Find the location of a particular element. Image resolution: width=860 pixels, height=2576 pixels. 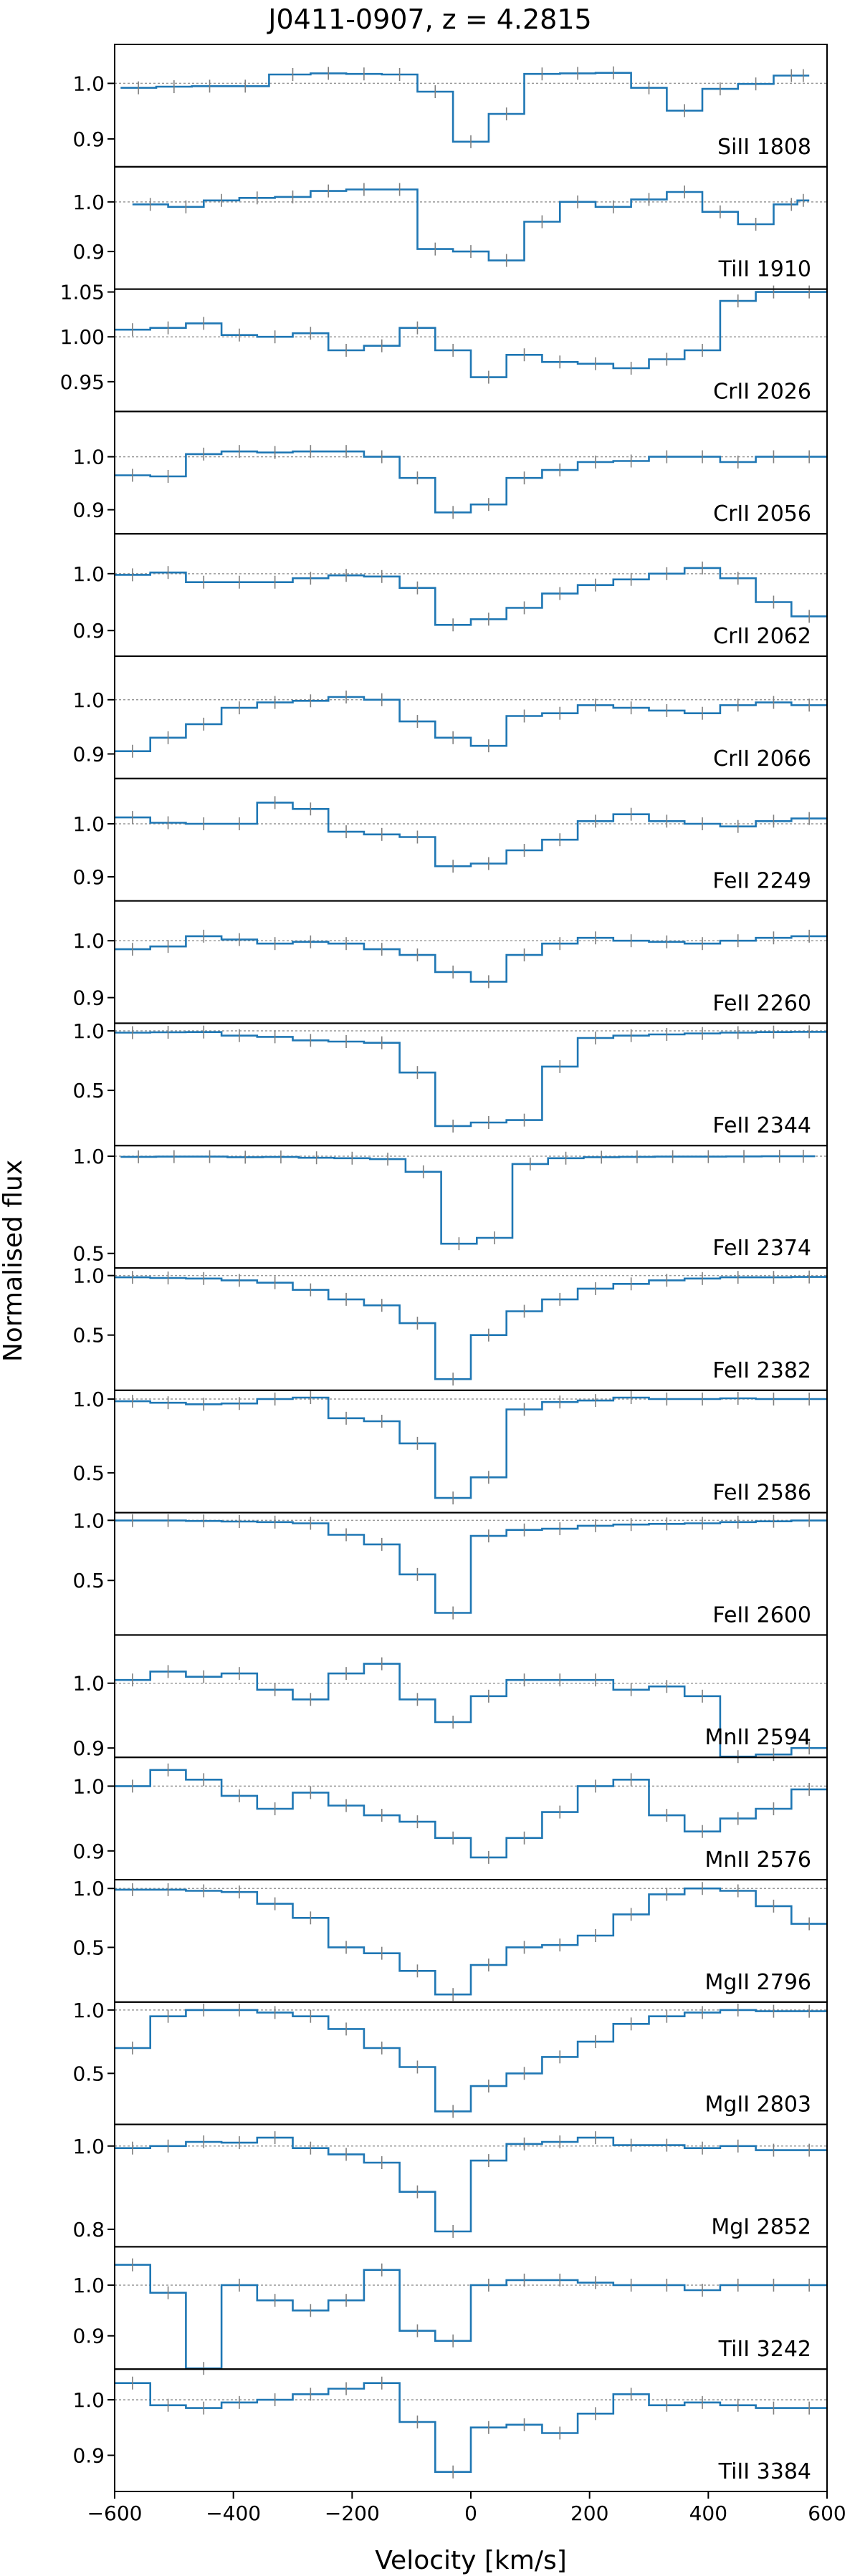

panel-9: 1.0 0.5 FeII 2344 is located at coordinates (450, 1083).